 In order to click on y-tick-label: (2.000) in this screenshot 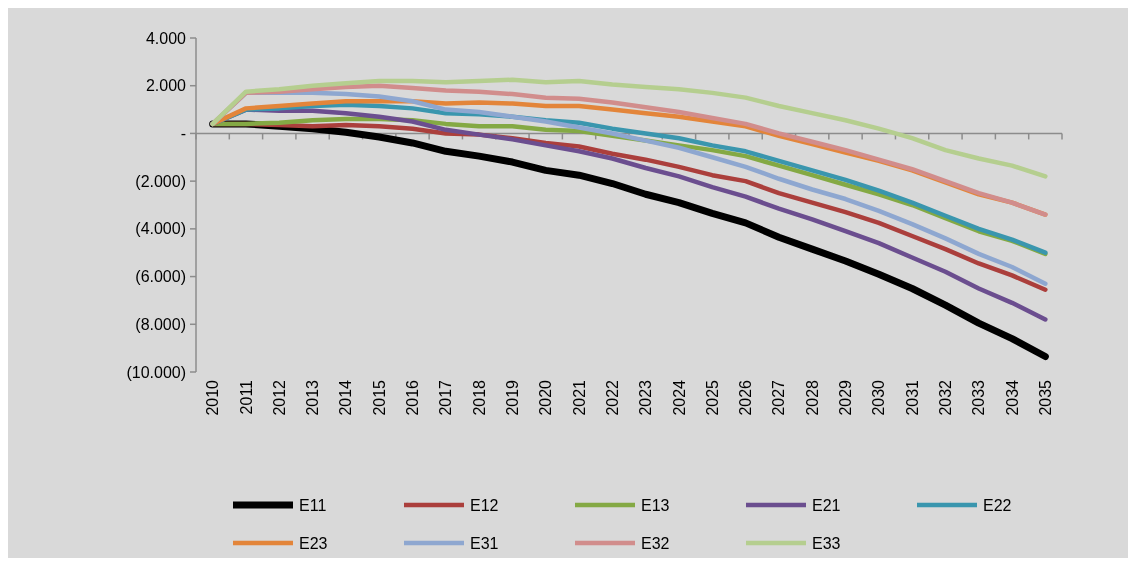, I will do `click(160, 181)`.